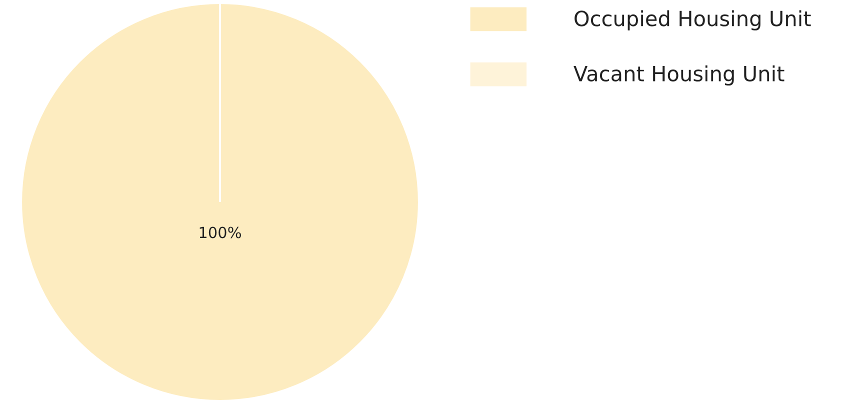 Image resolution: width=846 pixels, height=409 pixels. I want to click on data-label: 100%, so click(220, 232).